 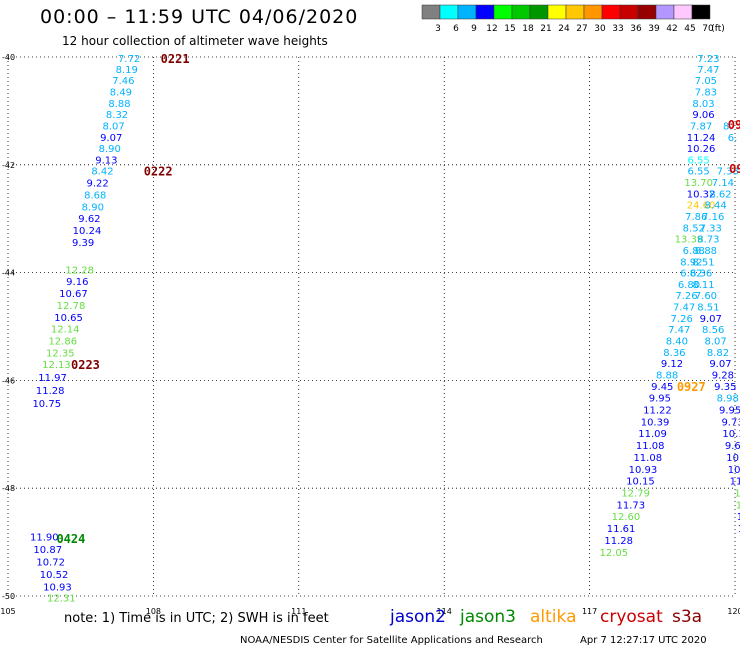 What do you see at coordinates (8, 488) in the screenshot?
I see `y-tick-label: -48` at bounding box center [8, 488].